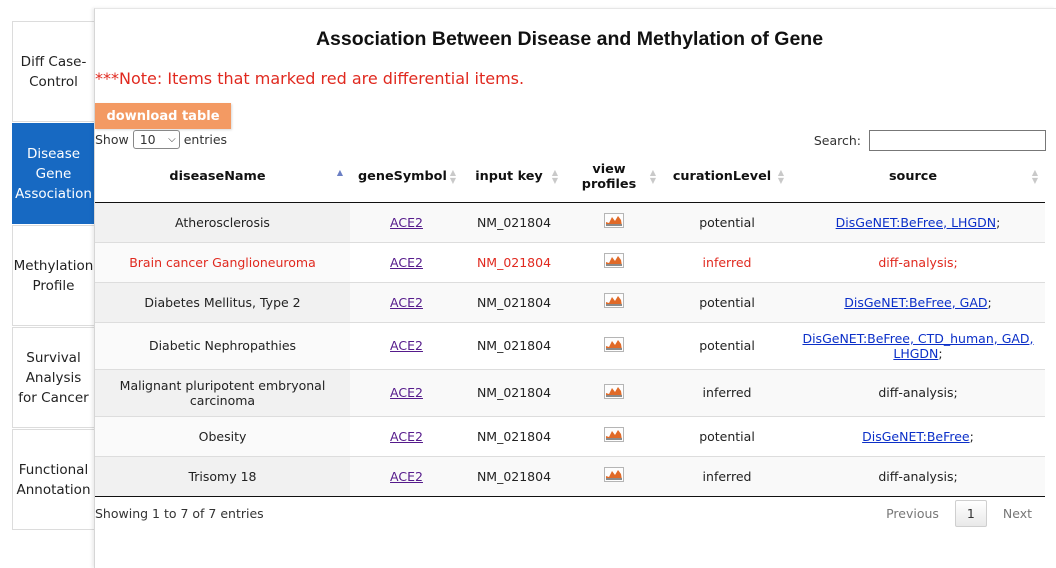  What do you see at coordinates (514, 177) in the screenshot?
I see `column-header-input-key: input key ▲ ▼` at bounding box center [514, 177].